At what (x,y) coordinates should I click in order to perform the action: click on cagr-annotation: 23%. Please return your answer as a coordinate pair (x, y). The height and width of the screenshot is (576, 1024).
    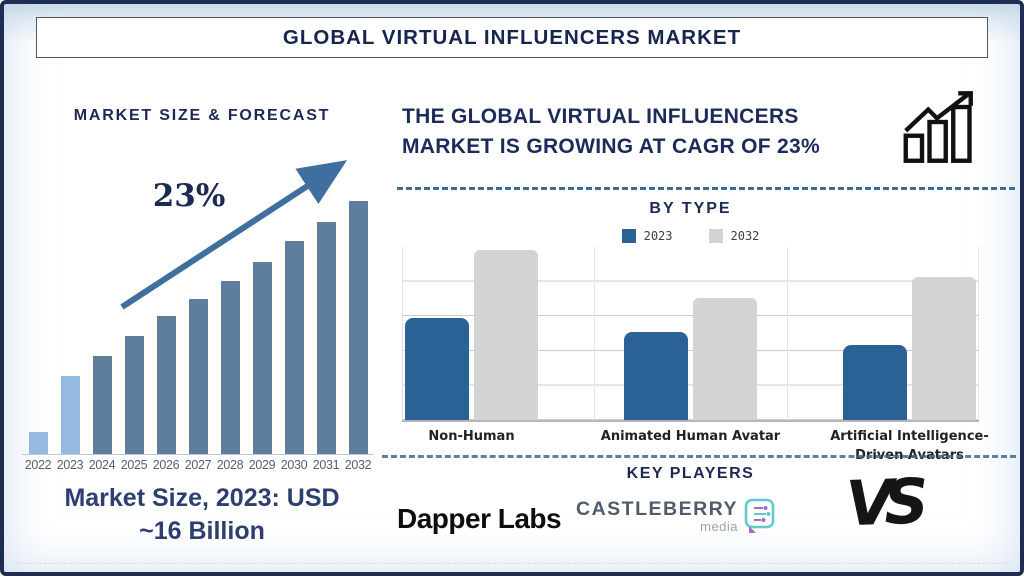
    Looking at the image, I should click on (189, 196).